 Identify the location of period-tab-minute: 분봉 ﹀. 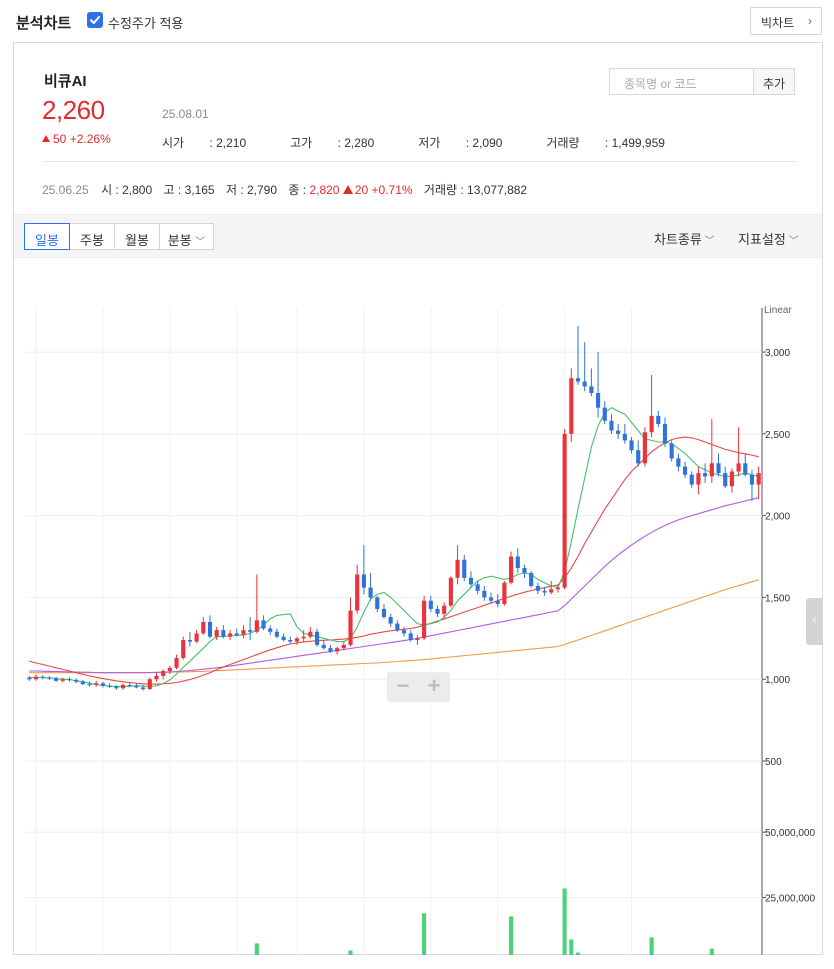
(186, 236).